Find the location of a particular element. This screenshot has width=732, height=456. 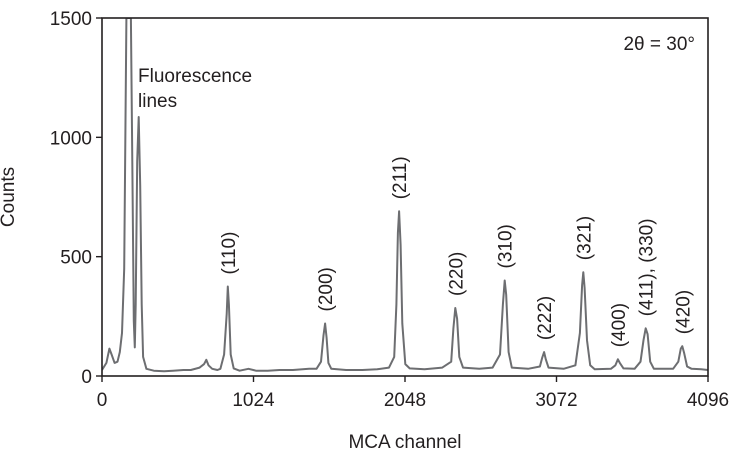

x-tick-label: 0 is located at coordinates (102, 400).